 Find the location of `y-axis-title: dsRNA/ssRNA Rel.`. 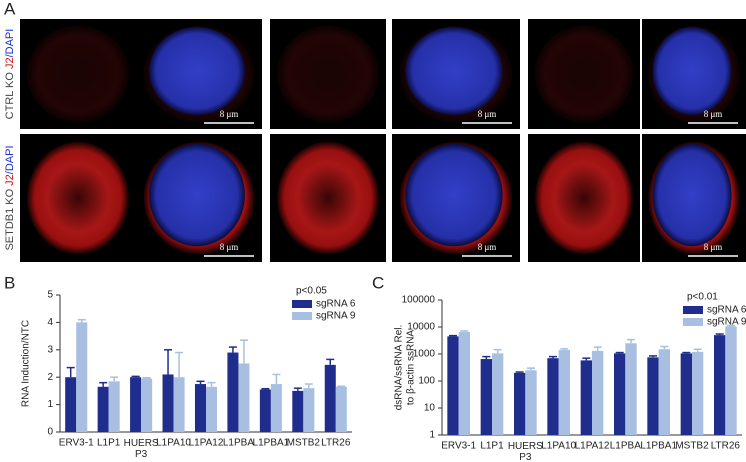

y-axis-title: dsRNA/ssRNA Rel. is located at coordinates (399, 368).